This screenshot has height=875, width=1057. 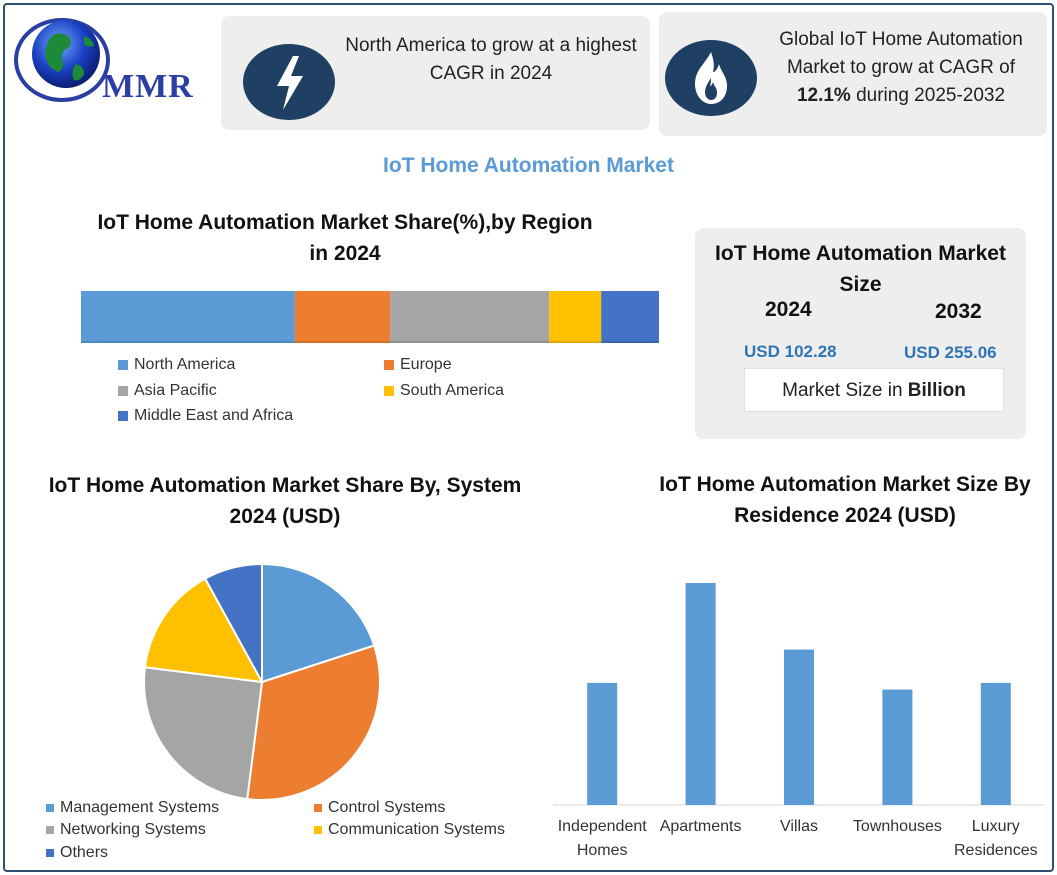 What do you see at coordinates (845, 390) in the screenshot?
I see `unit-prefix: Market Size in` at bounding box center [845, 390].